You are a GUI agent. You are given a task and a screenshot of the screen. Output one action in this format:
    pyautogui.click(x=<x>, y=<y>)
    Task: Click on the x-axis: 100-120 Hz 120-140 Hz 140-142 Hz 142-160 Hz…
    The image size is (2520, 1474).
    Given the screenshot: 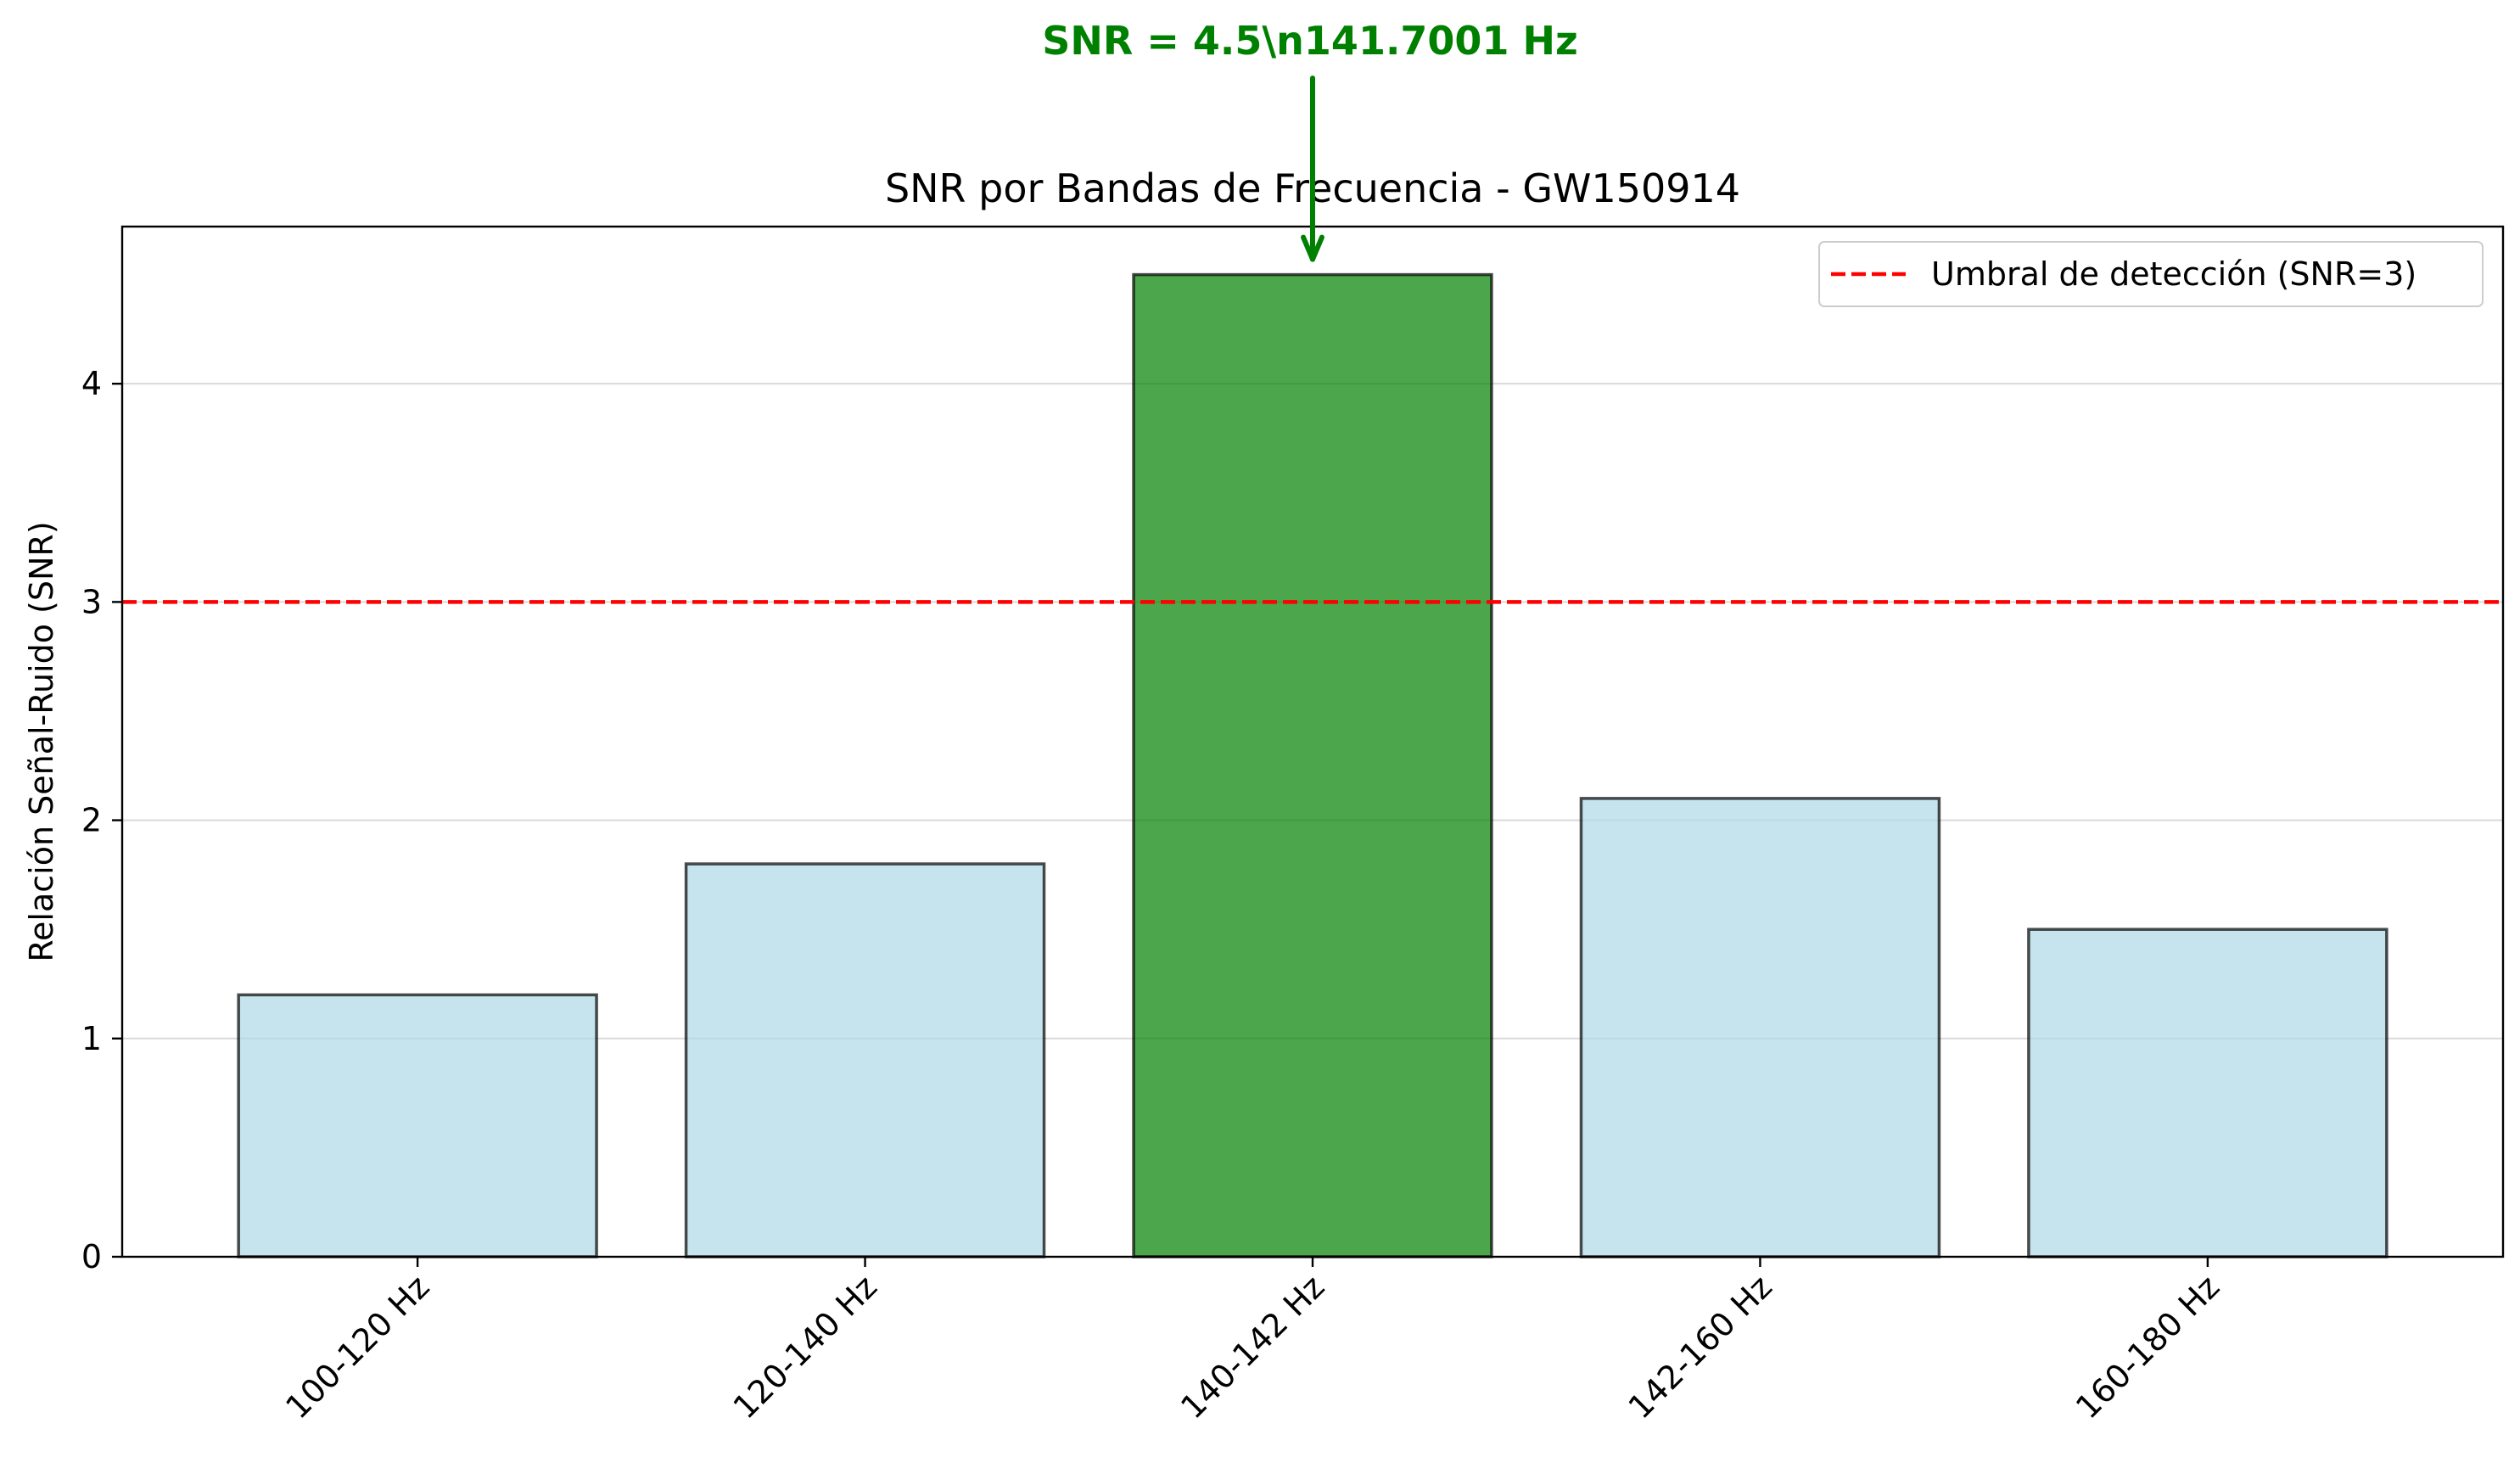 What is the action you would take?
    pyautogui.click(x=1252, y=1341)
    